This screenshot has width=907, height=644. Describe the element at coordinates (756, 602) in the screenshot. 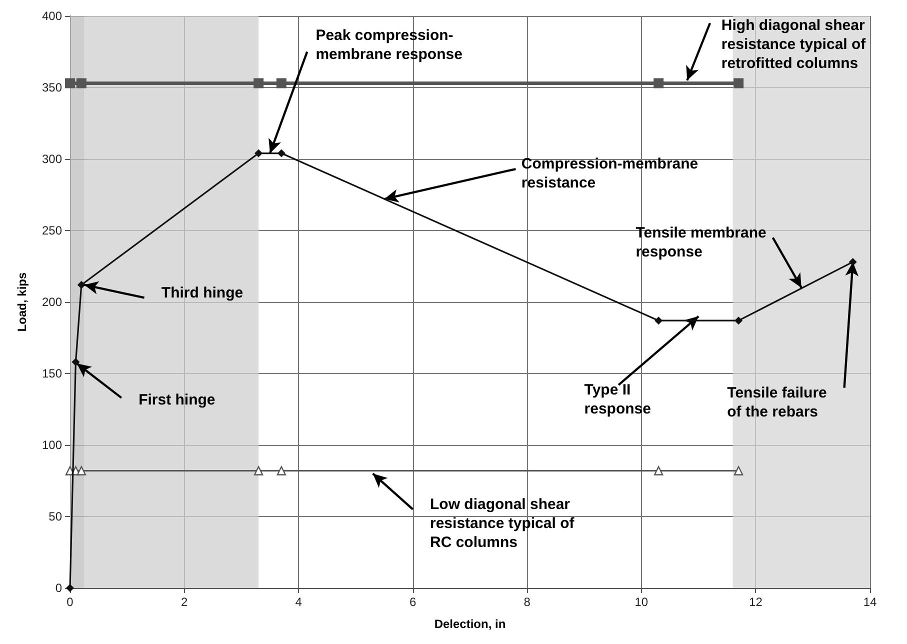

I see `x-tick-label: 12` at that location.